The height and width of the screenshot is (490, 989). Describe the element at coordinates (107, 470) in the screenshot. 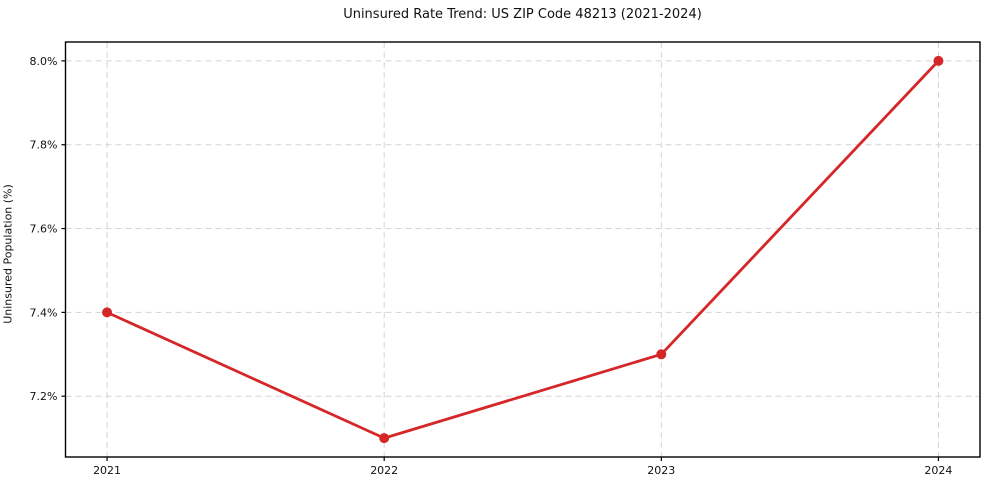

I see `x-tick-label: 2021` at that location.